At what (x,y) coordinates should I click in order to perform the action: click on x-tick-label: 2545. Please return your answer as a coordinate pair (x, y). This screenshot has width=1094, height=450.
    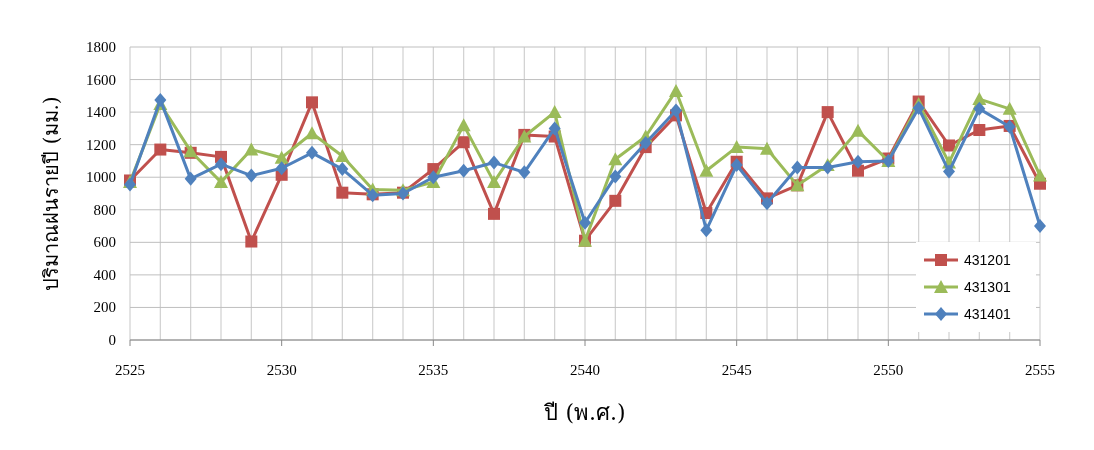
    Looking at the image, I should click on (736, 370).